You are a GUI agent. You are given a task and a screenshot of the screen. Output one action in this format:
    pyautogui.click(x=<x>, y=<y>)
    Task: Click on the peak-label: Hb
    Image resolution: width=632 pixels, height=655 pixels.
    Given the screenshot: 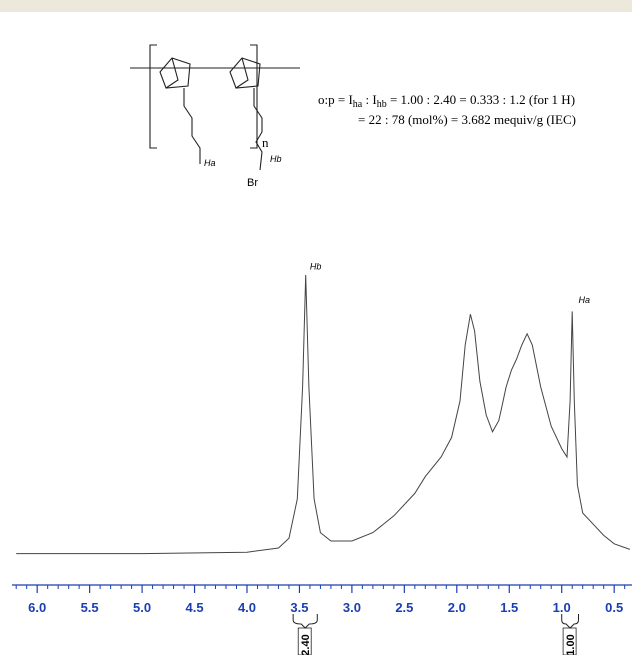 What is the action you would take?
    pyautogui.click(x=316, y=266)
    